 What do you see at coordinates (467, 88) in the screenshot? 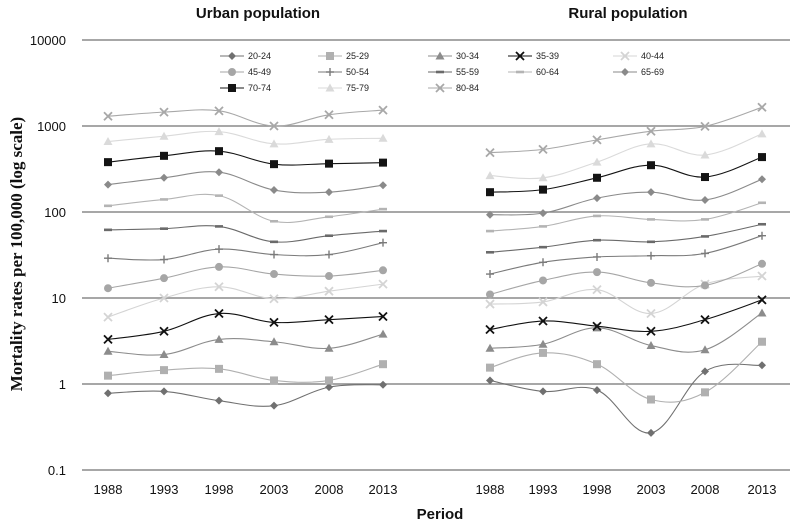
I see `legend-label: 80-84` at bounding box center [467, 88].